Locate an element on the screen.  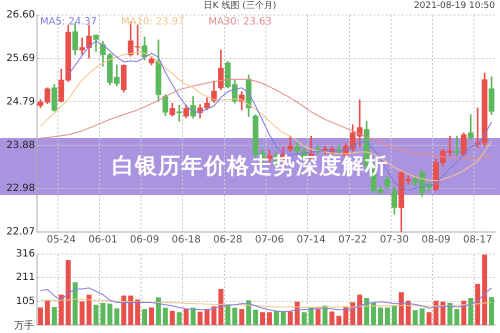
x-tick-label: 06-18 is located at coordinates (186, 240).